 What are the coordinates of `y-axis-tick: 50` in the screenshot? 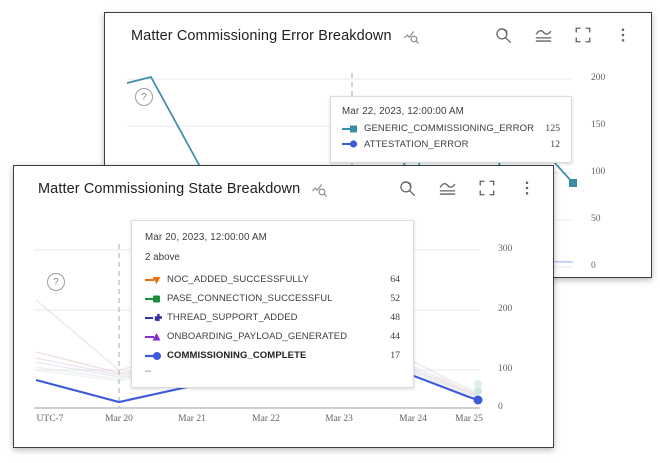 It's located at (596, 219).